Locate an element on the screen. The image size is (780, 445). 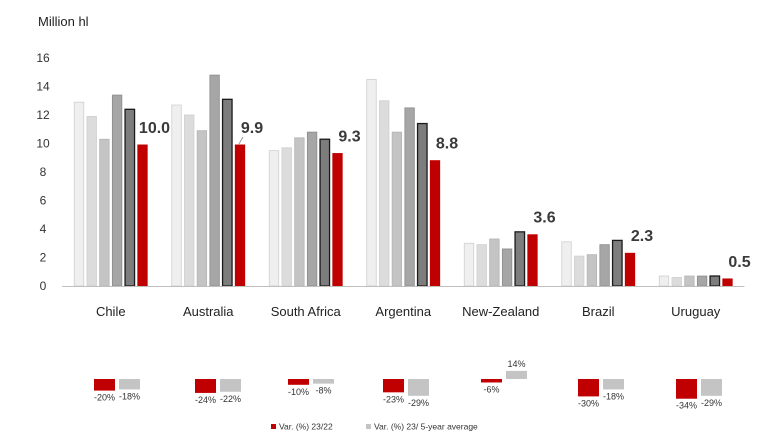
variation-label-23-5yr: -8% is located at coordinates (323, 391).